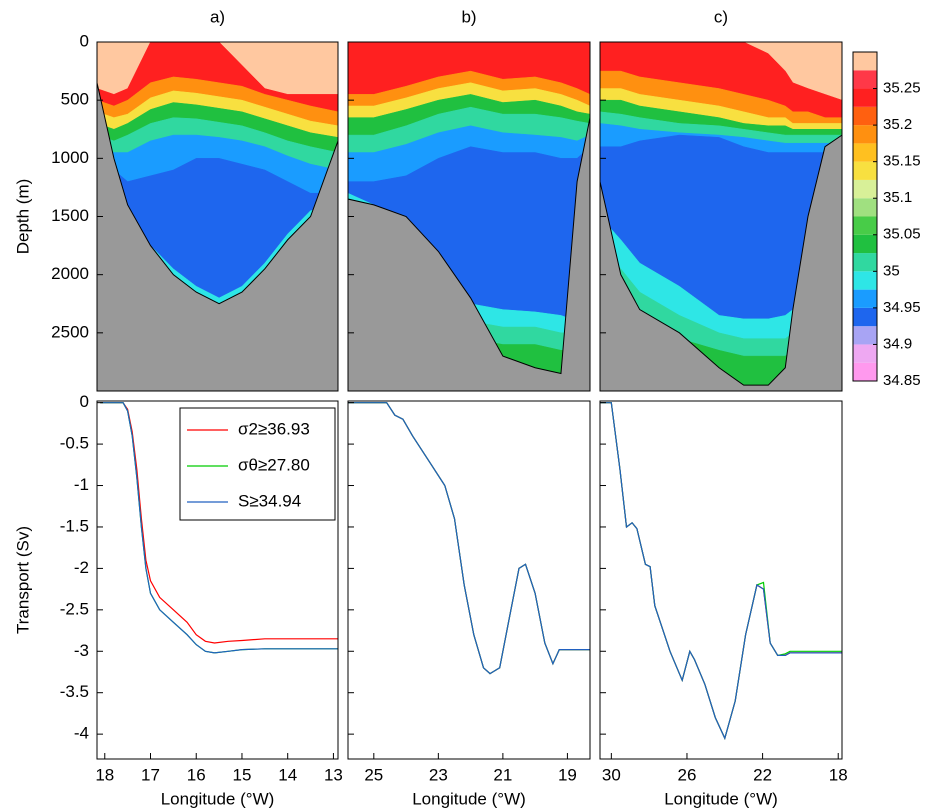 This screenshot has width=934, height=811. What do you see at coordinates (22, 217) in the screenshot?
I see `y-axis-label: Depth (m)` at bounding box center [22, 217].